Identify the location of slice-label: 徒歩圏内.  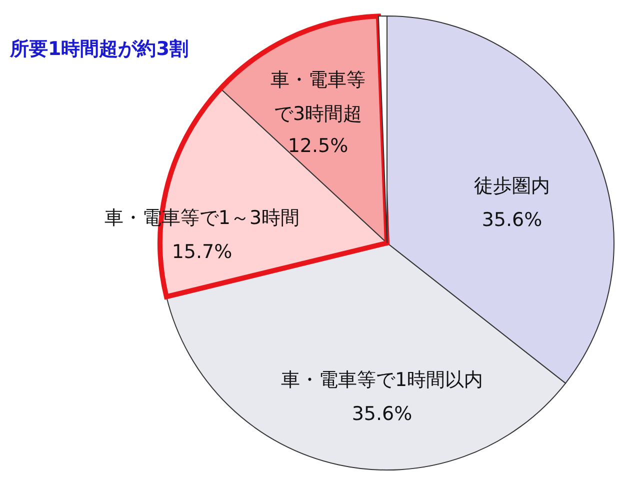
(512, 186).